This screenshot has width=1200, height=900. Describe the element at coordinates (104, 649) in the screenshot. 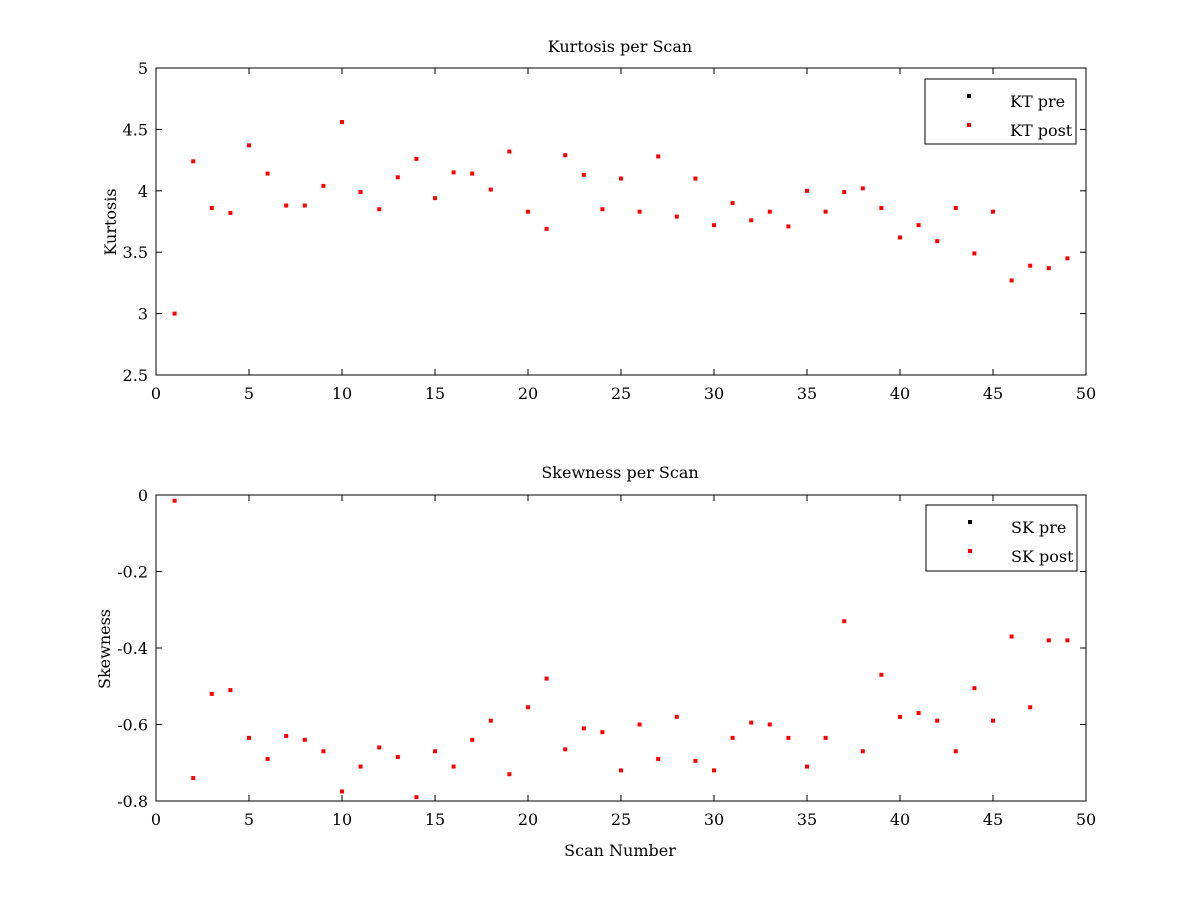

I see `y-axis-label: Skewness` at that location.